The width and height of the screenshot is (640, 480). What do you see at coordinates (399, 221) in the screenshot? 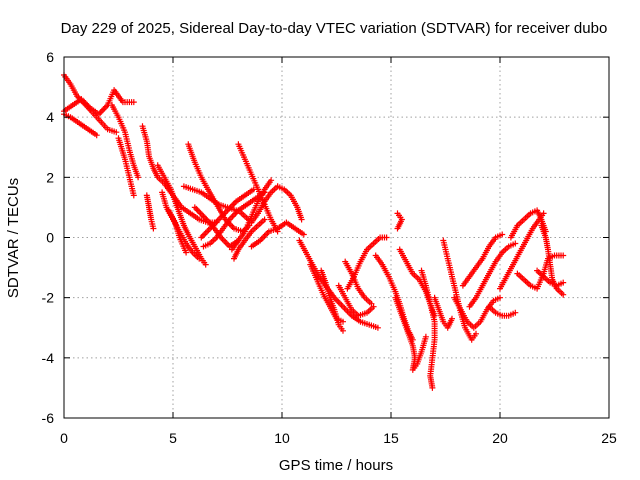
I see `series-sat-ad` at bounding box center [399, 221].